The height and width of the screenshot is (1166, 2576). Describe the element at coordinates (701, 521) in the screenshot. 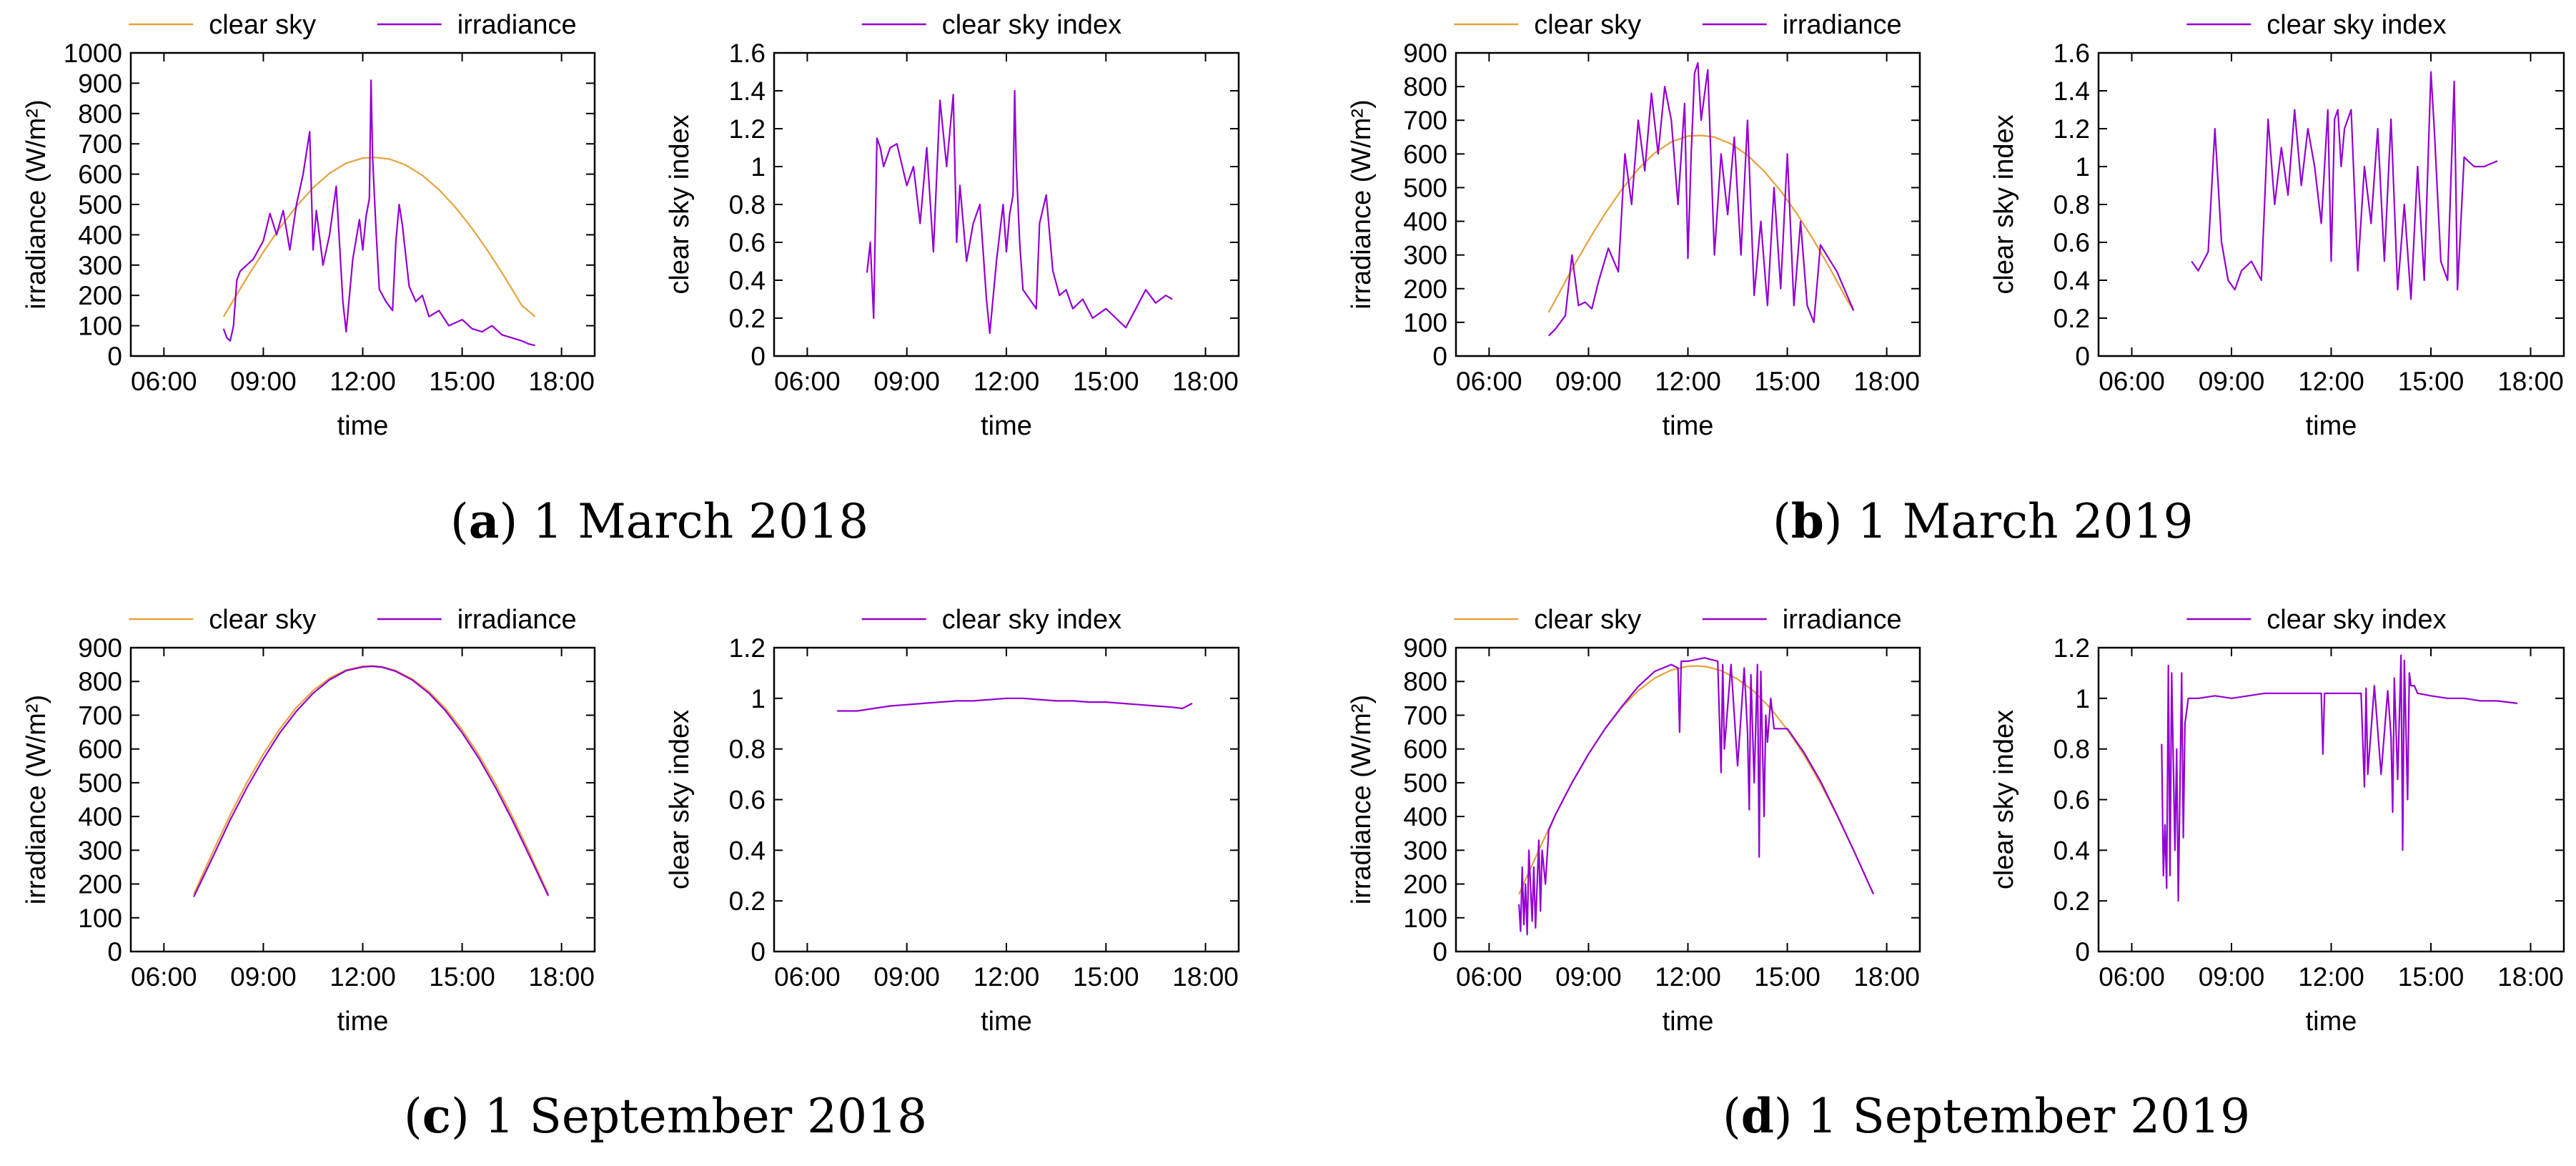

I see `caption-a-text: 1 March 2018` at that location.